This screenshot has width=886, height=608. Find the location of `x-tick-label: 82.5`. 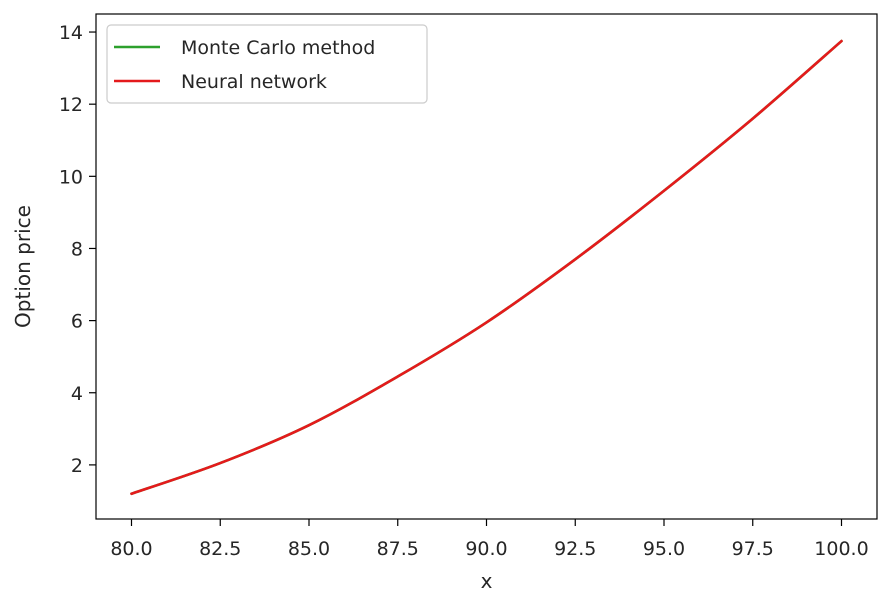

x-tick-label: 82.5 is located at coordinates (220, 549).